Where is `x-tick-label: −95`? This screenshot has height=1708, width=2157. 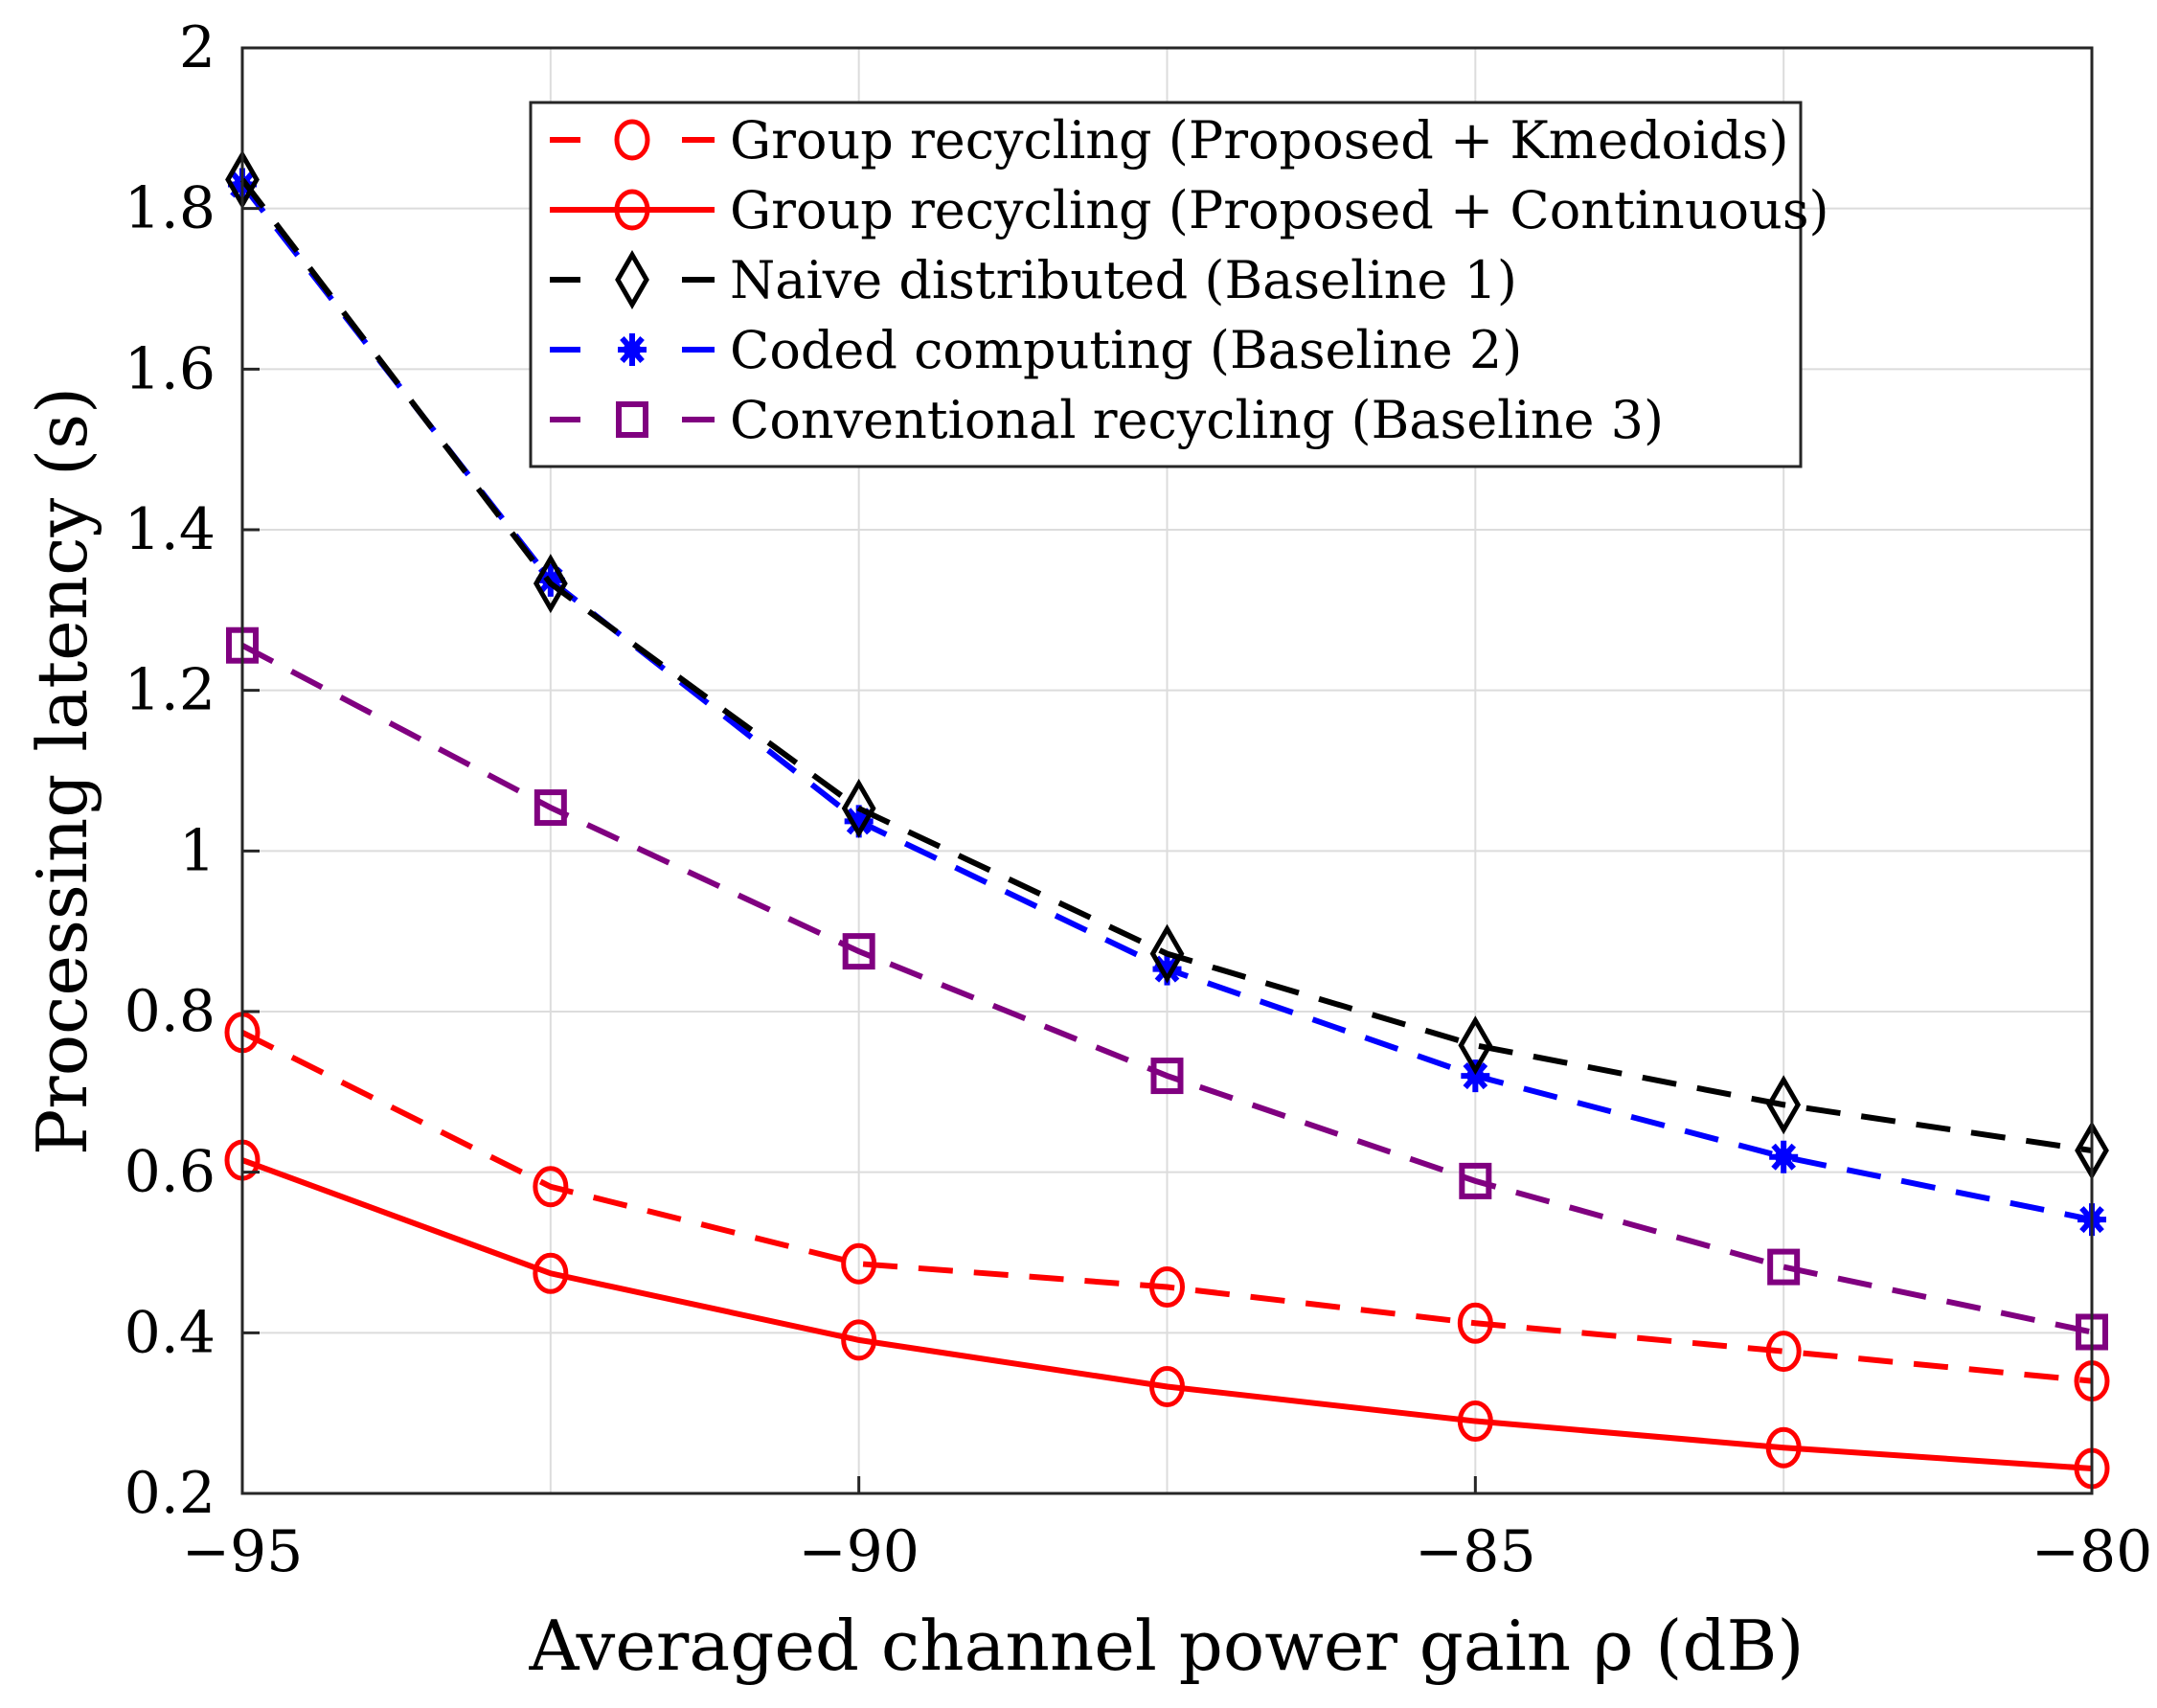 x-tick-label: −95 is located at coordinates (243, 1551).